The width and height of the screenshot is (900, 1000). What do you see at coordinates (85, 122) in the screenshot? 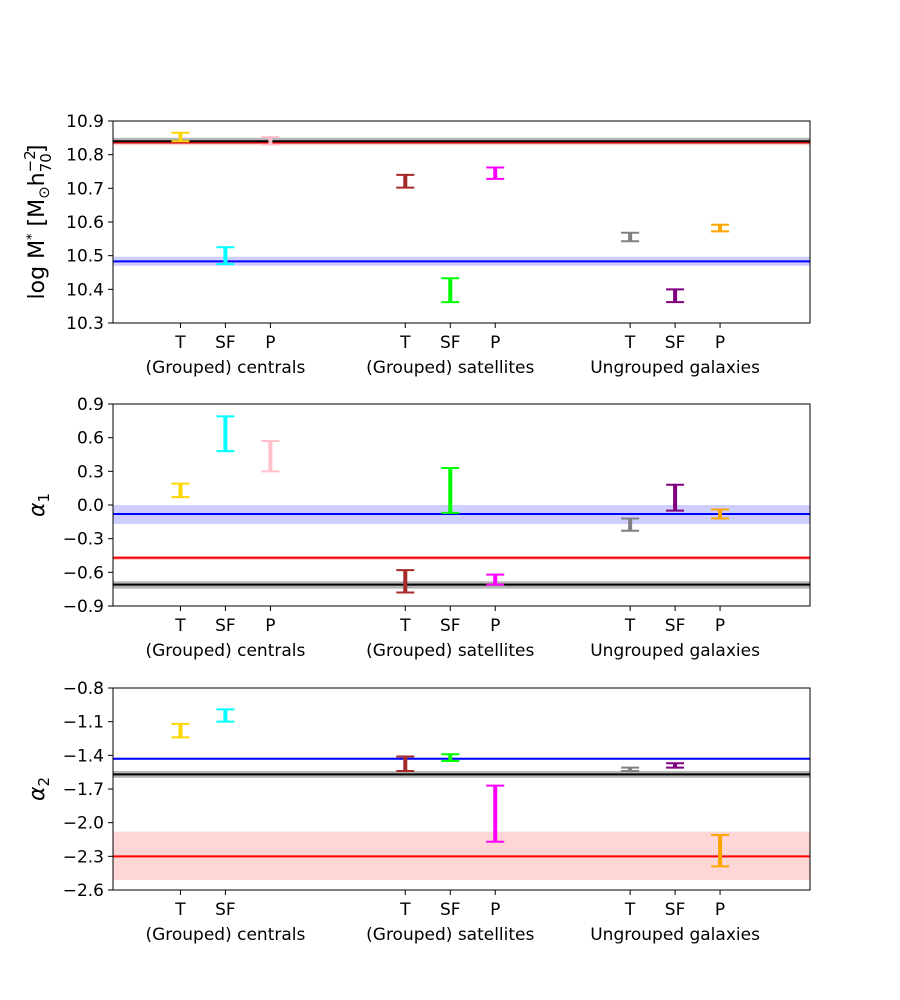
I see `y-tick-label: 10.9` at bounding box center [85, 122].